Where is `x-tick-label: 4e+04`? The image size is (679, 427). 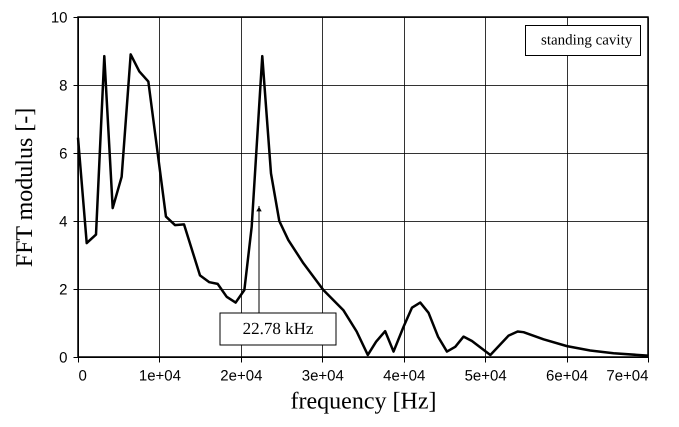
x-tick-label: 4e+04 is located at coordinates (404, 376).